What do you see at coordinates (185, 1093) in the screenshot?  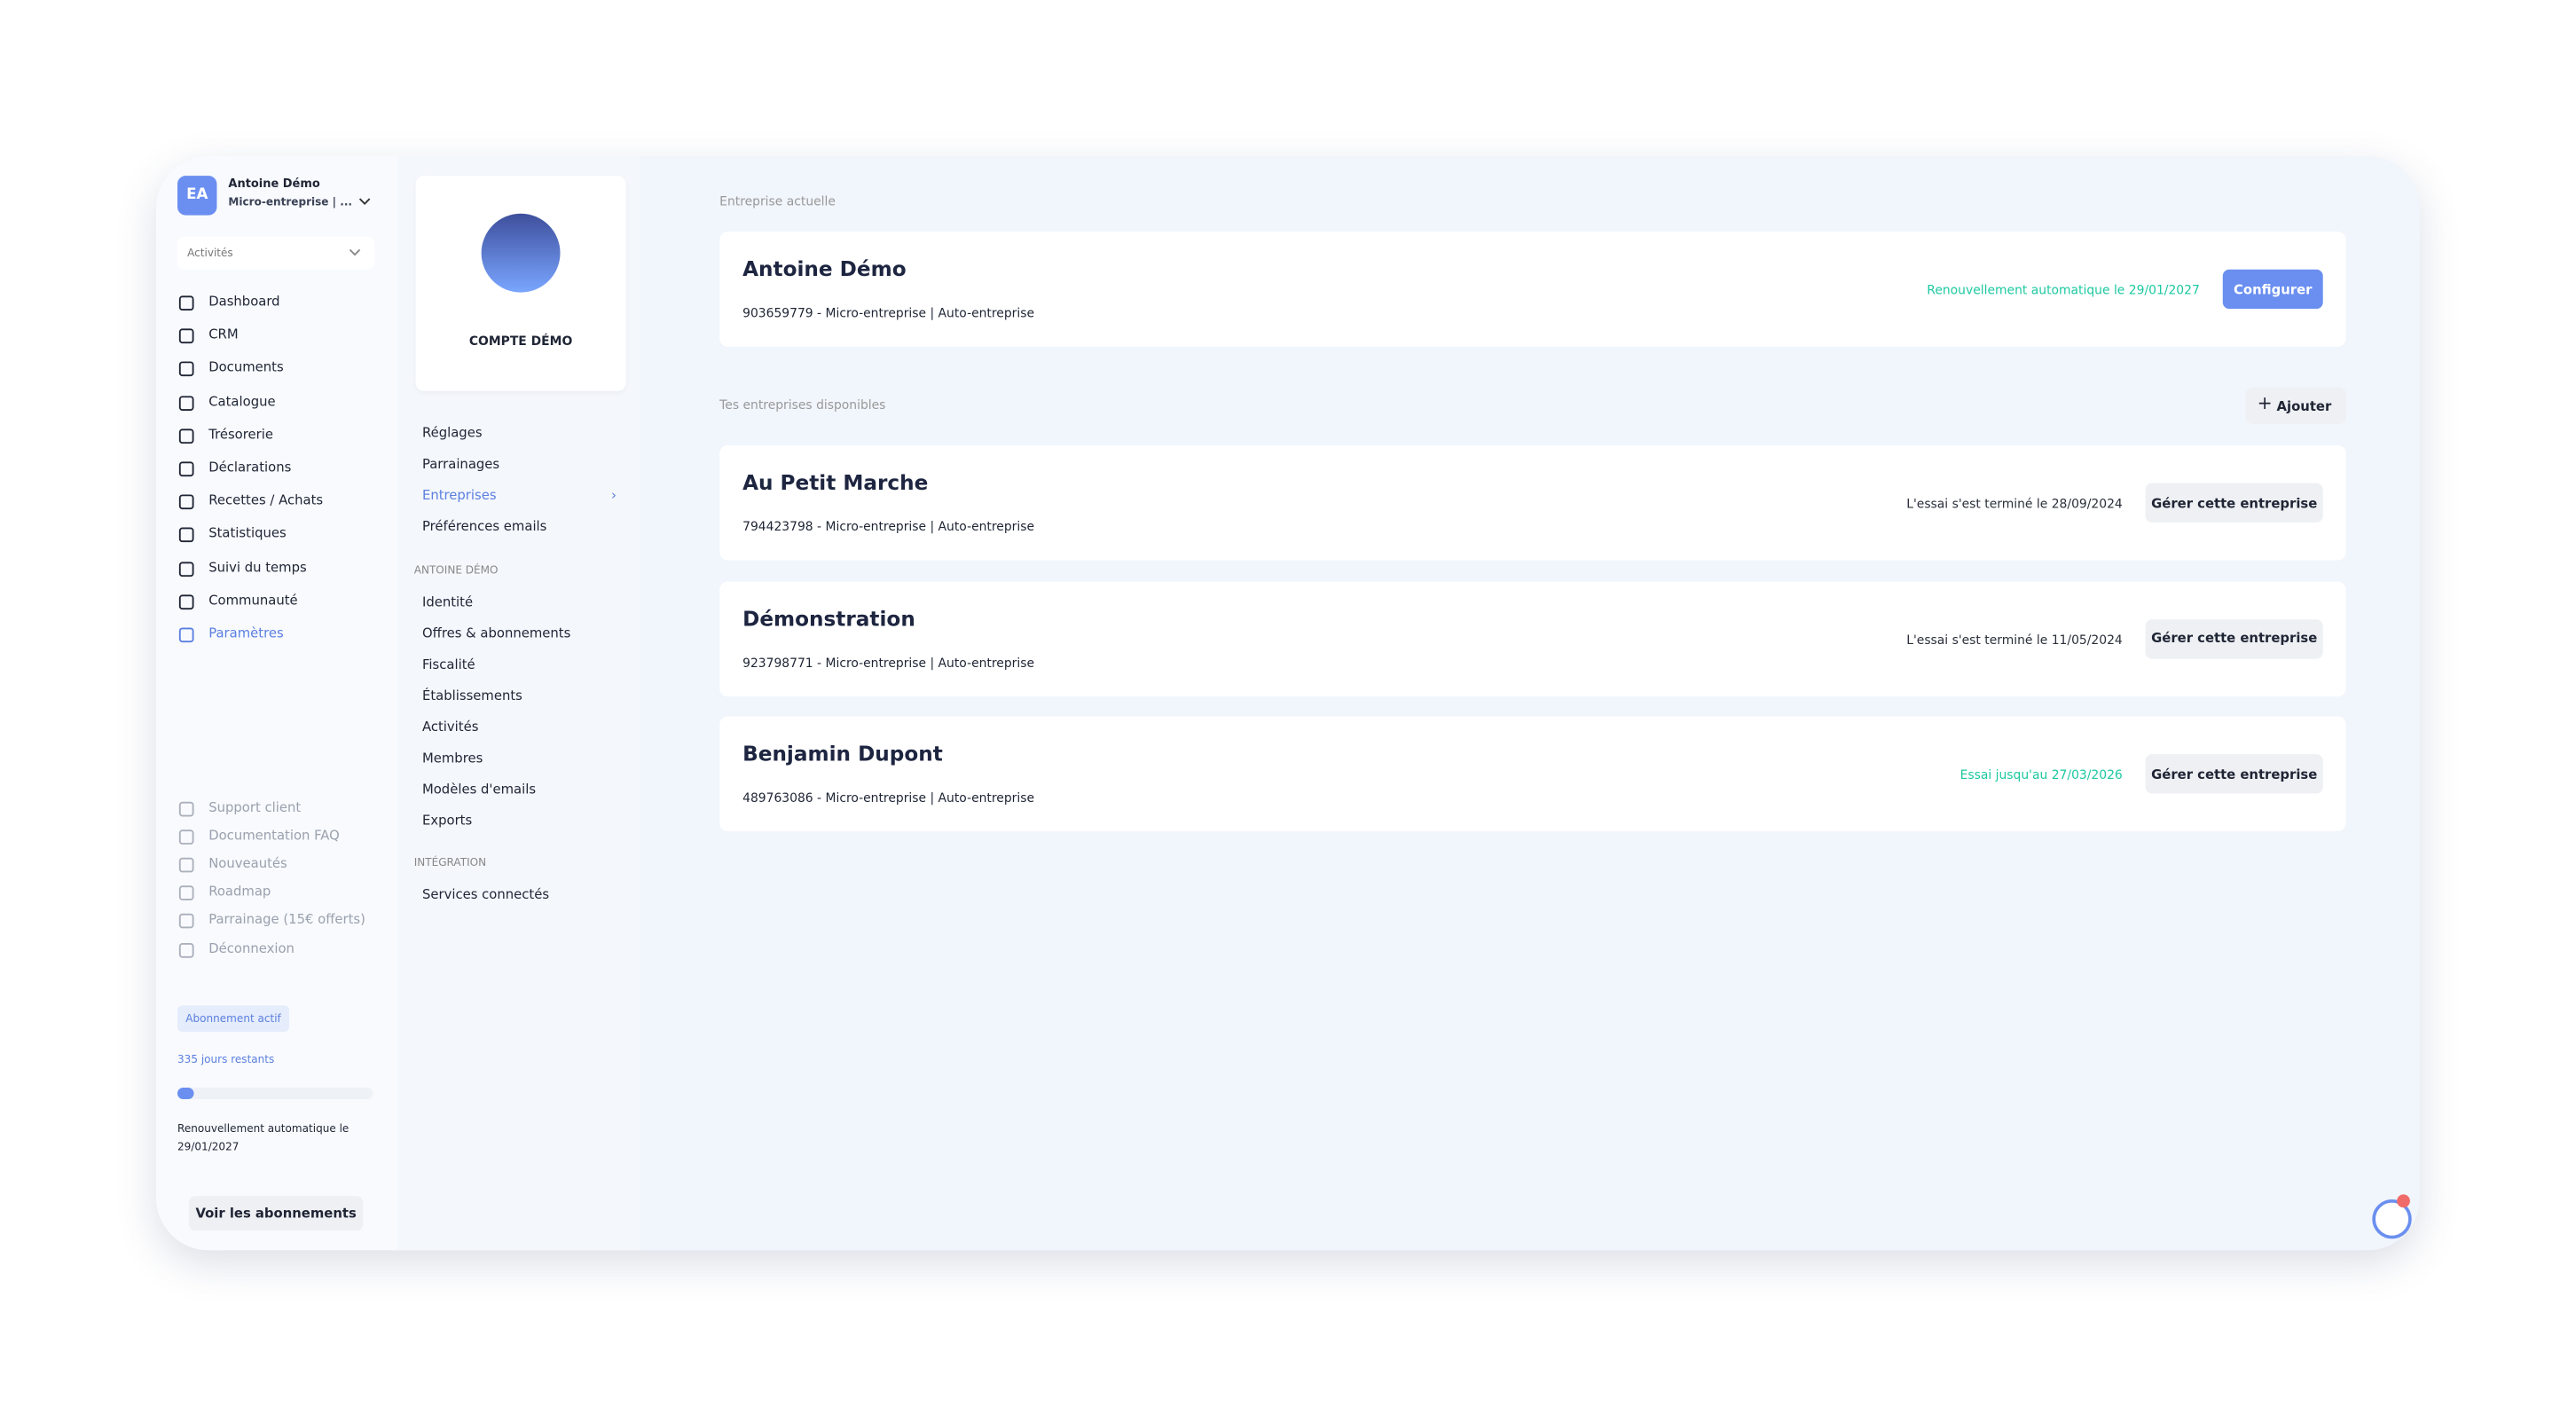 I see `progress-fill` at bounding box center [185, 1093].